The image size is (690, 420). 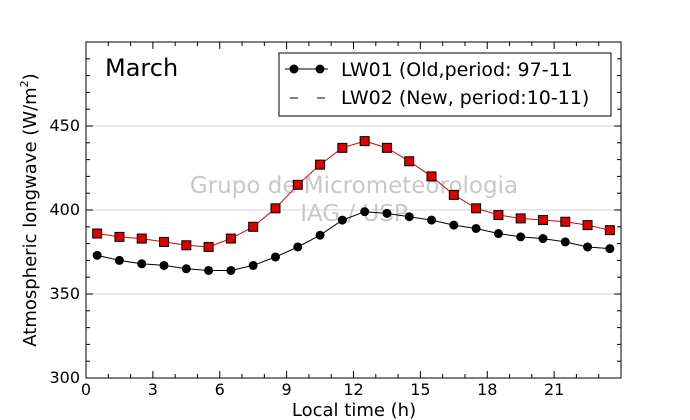 What do you see at coordinates (487, 389) in the screenshot?
I see `x-tick-label: 18` at bounding box center [487, 389].